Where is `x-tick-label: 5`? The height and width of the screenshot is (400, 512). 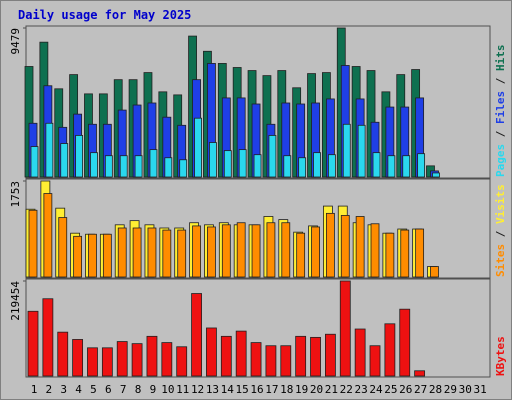
x-tick-label: 5 is located at coordinates (93, 389).